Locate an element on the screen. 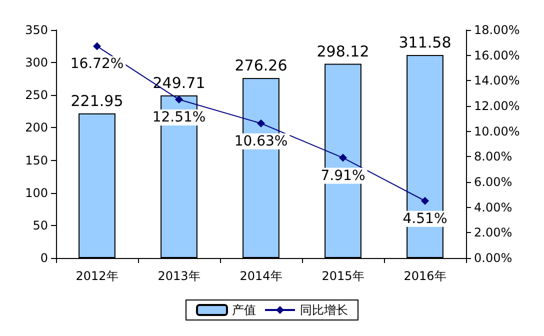 The image size is (544, 336). y-tick-label: 200 is located at coordinates (36, 127).